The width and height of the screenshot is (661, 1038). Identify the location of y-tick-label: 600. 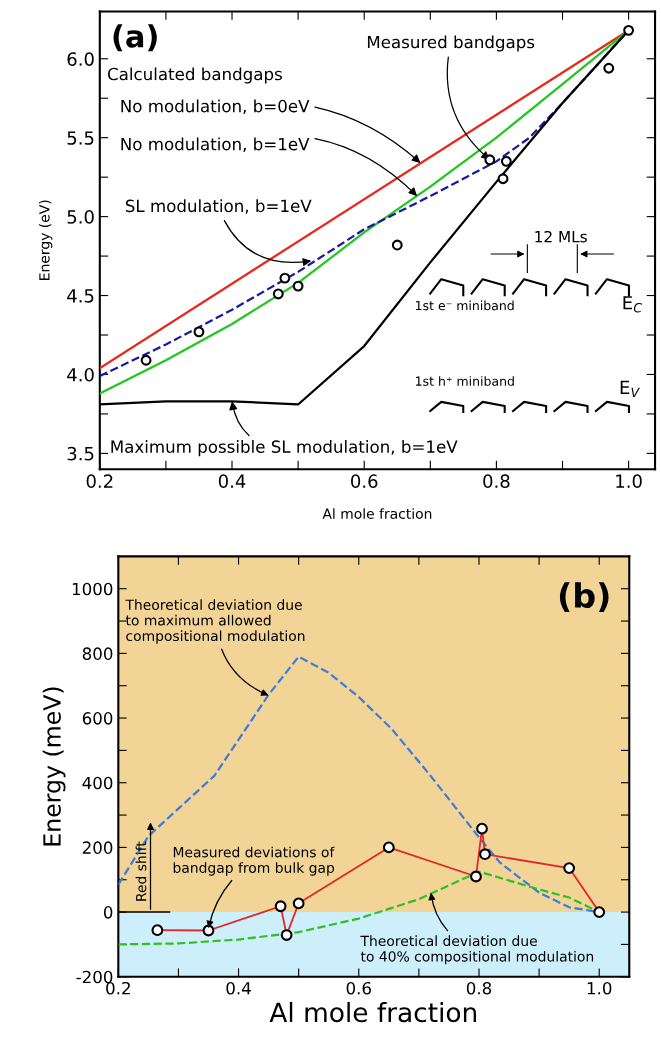
(97, 718).